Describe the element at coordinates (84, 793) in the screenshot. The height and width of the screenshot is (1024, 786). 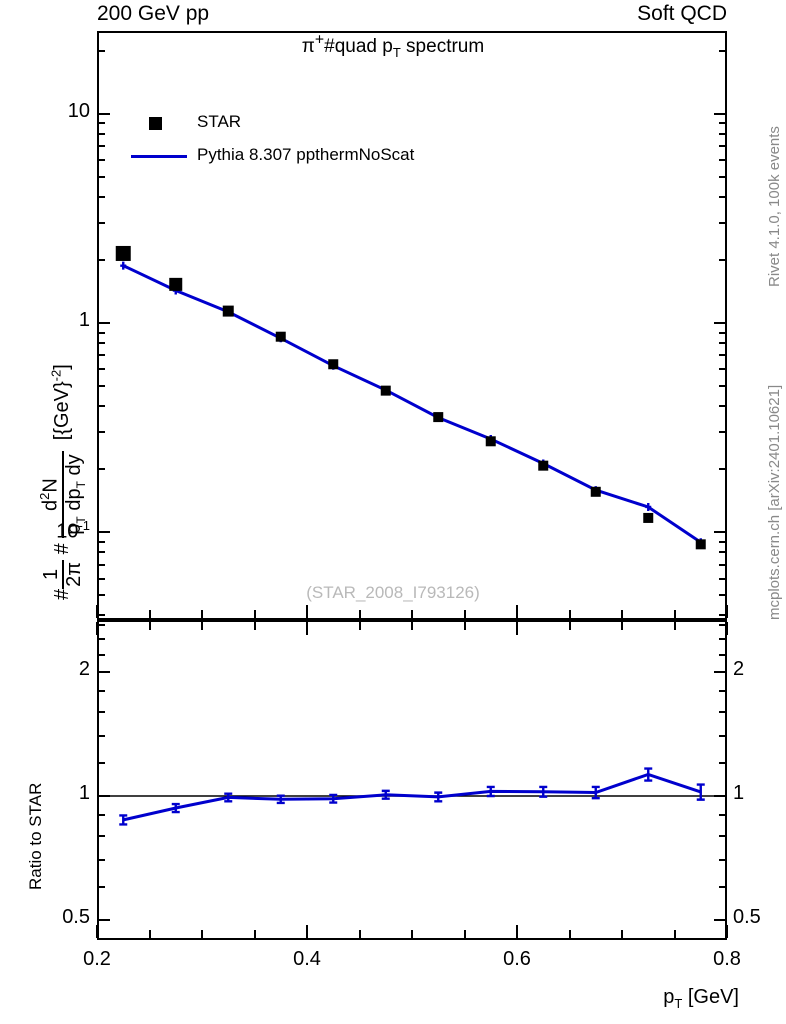
I see `ratio-y-tick-label: 1` at that location.